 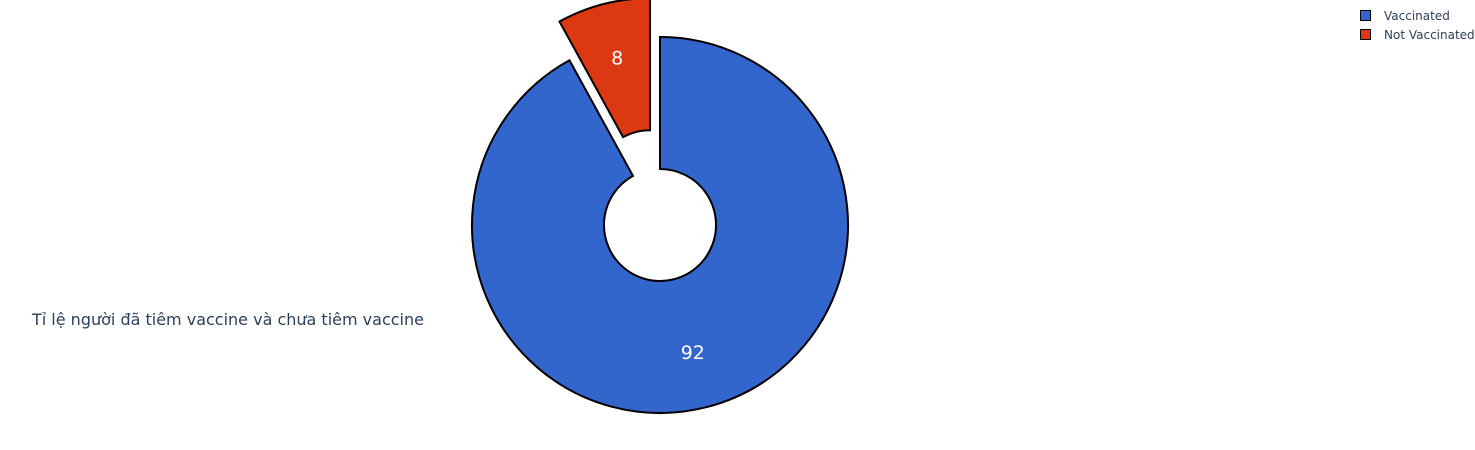 I want to click on legend-swatch-not-vaccinated, so click(x=1365, y=34).